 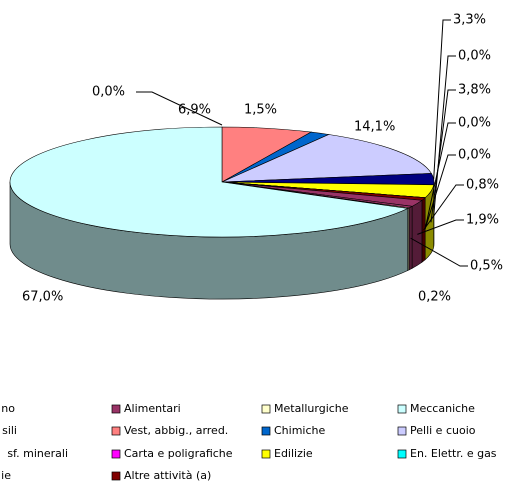 I want to click on legend-label: ie, so click(x=6, y=475).